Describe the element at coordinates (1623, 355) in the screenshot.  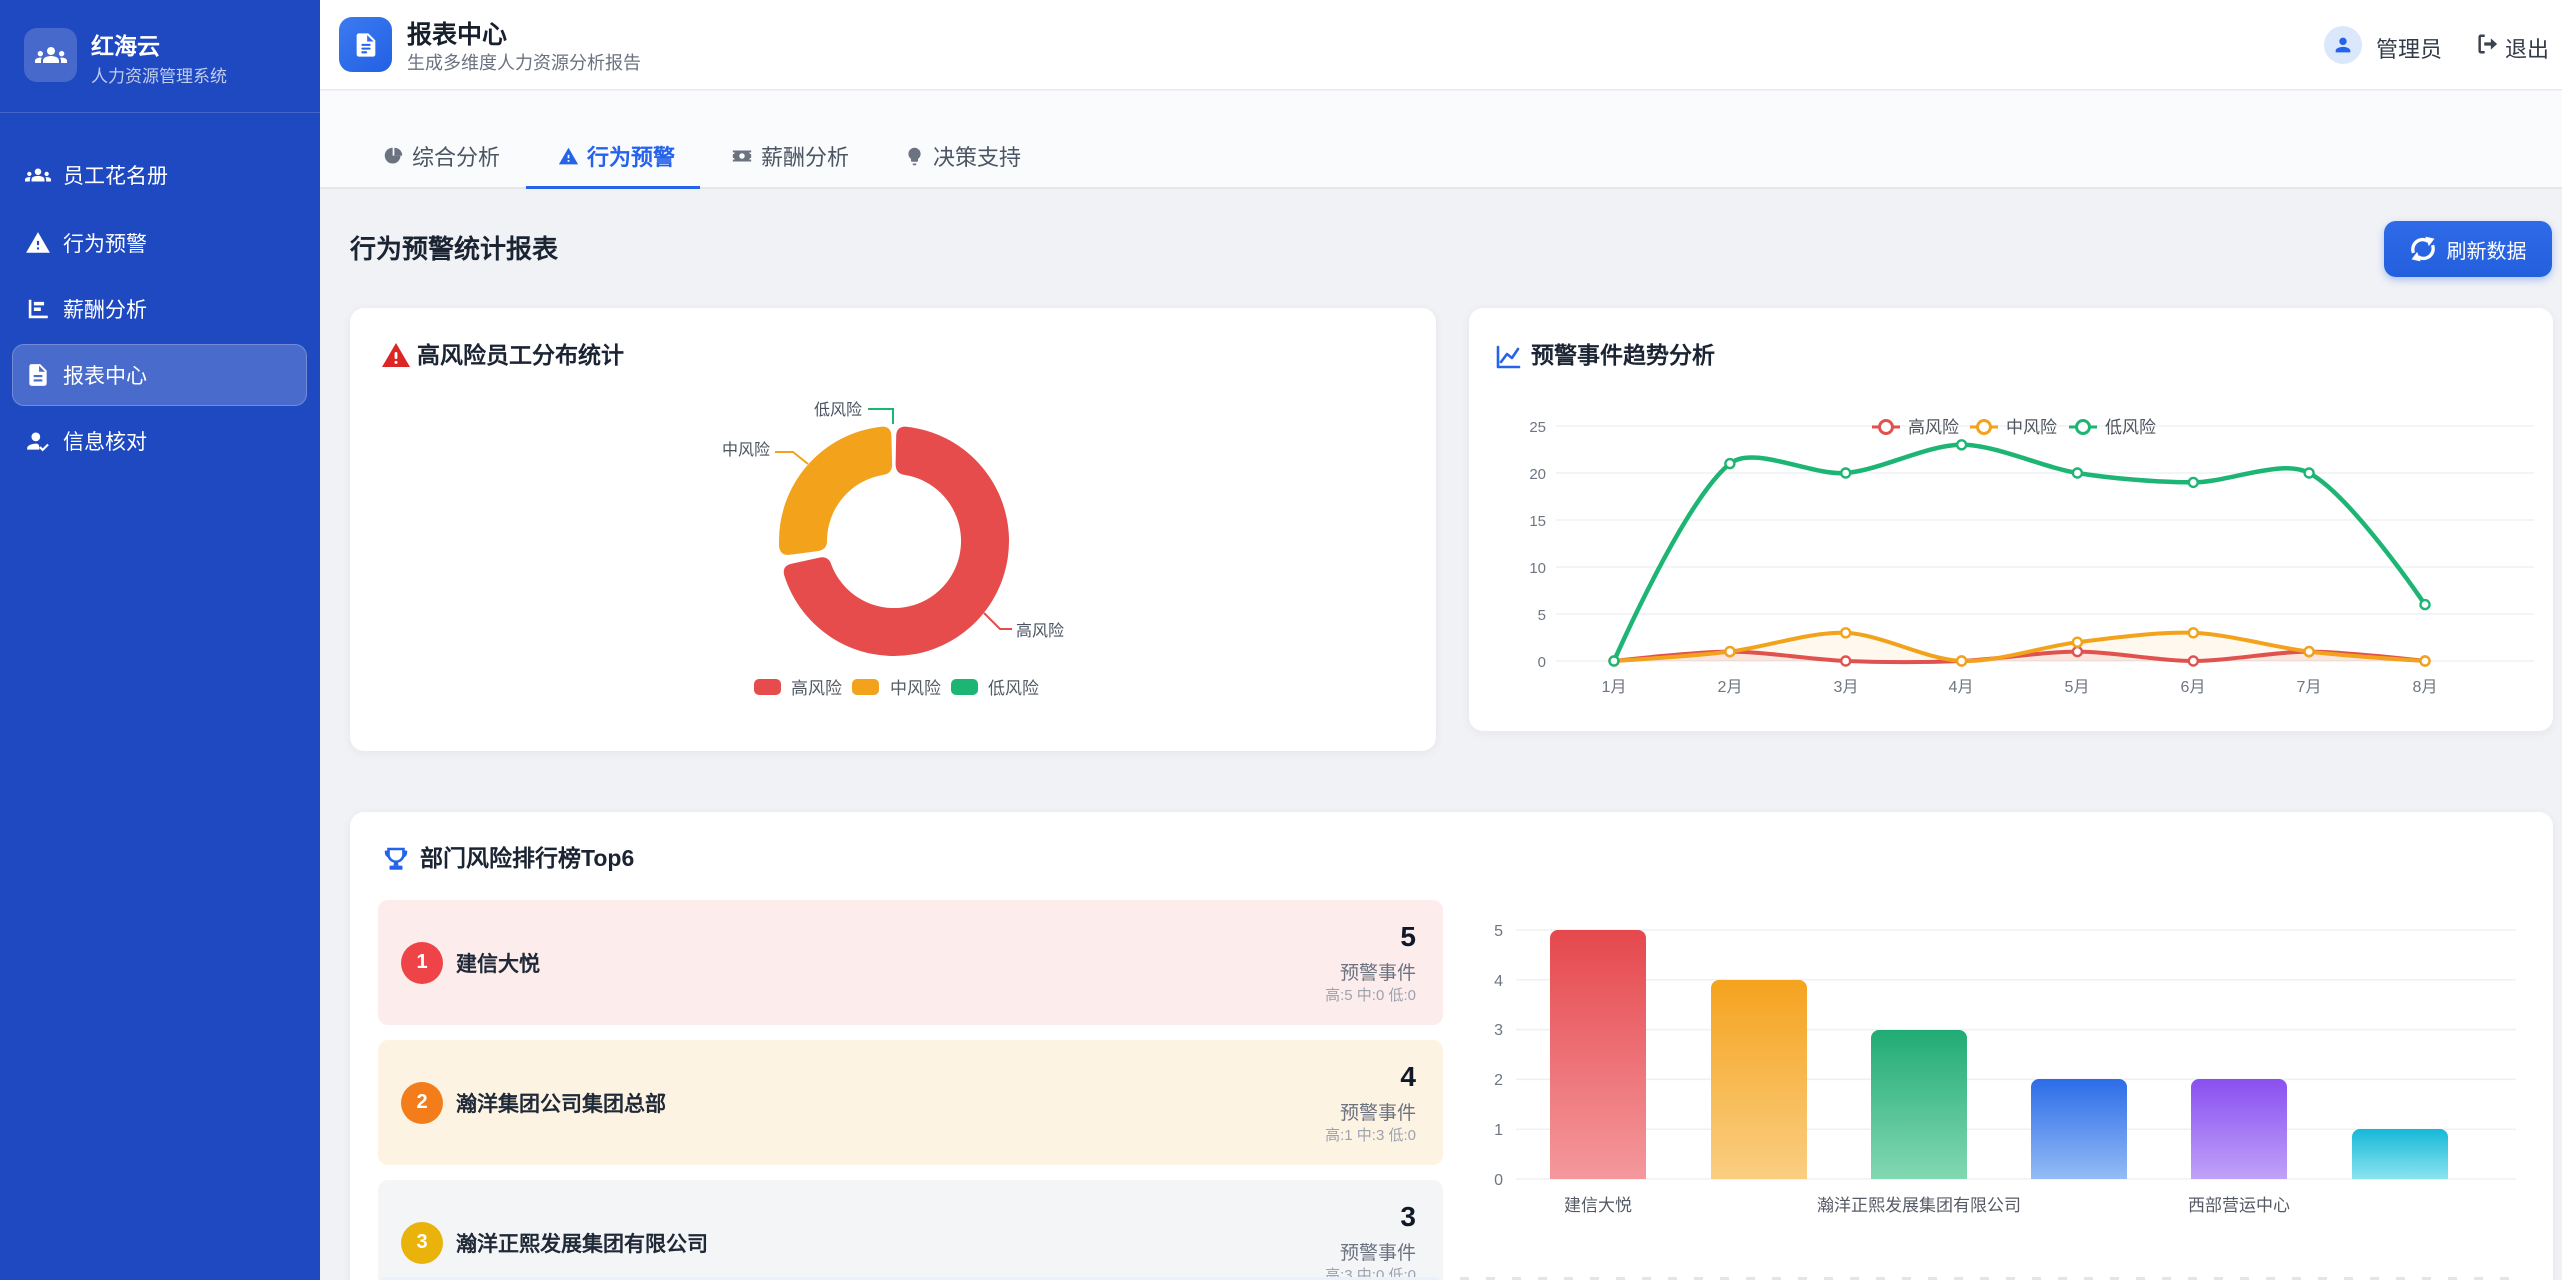
I see `svg-text: 预警事件趋势分析` at that location.